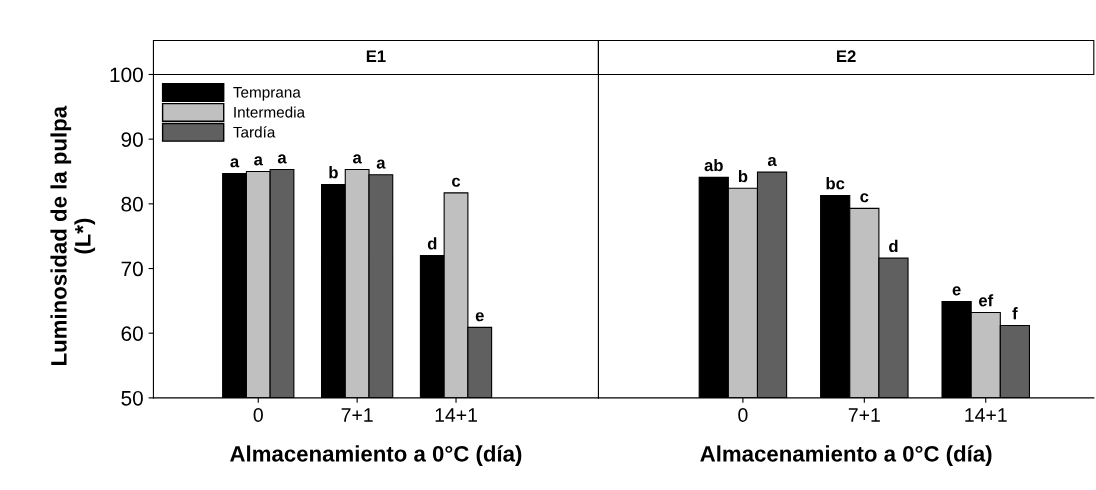 This screenshot has width=1096, height=490. What do you see at coordinates (132, 398) in the screenshot?
I see `y-tick-label: 50` at bounding box center [132, 398].